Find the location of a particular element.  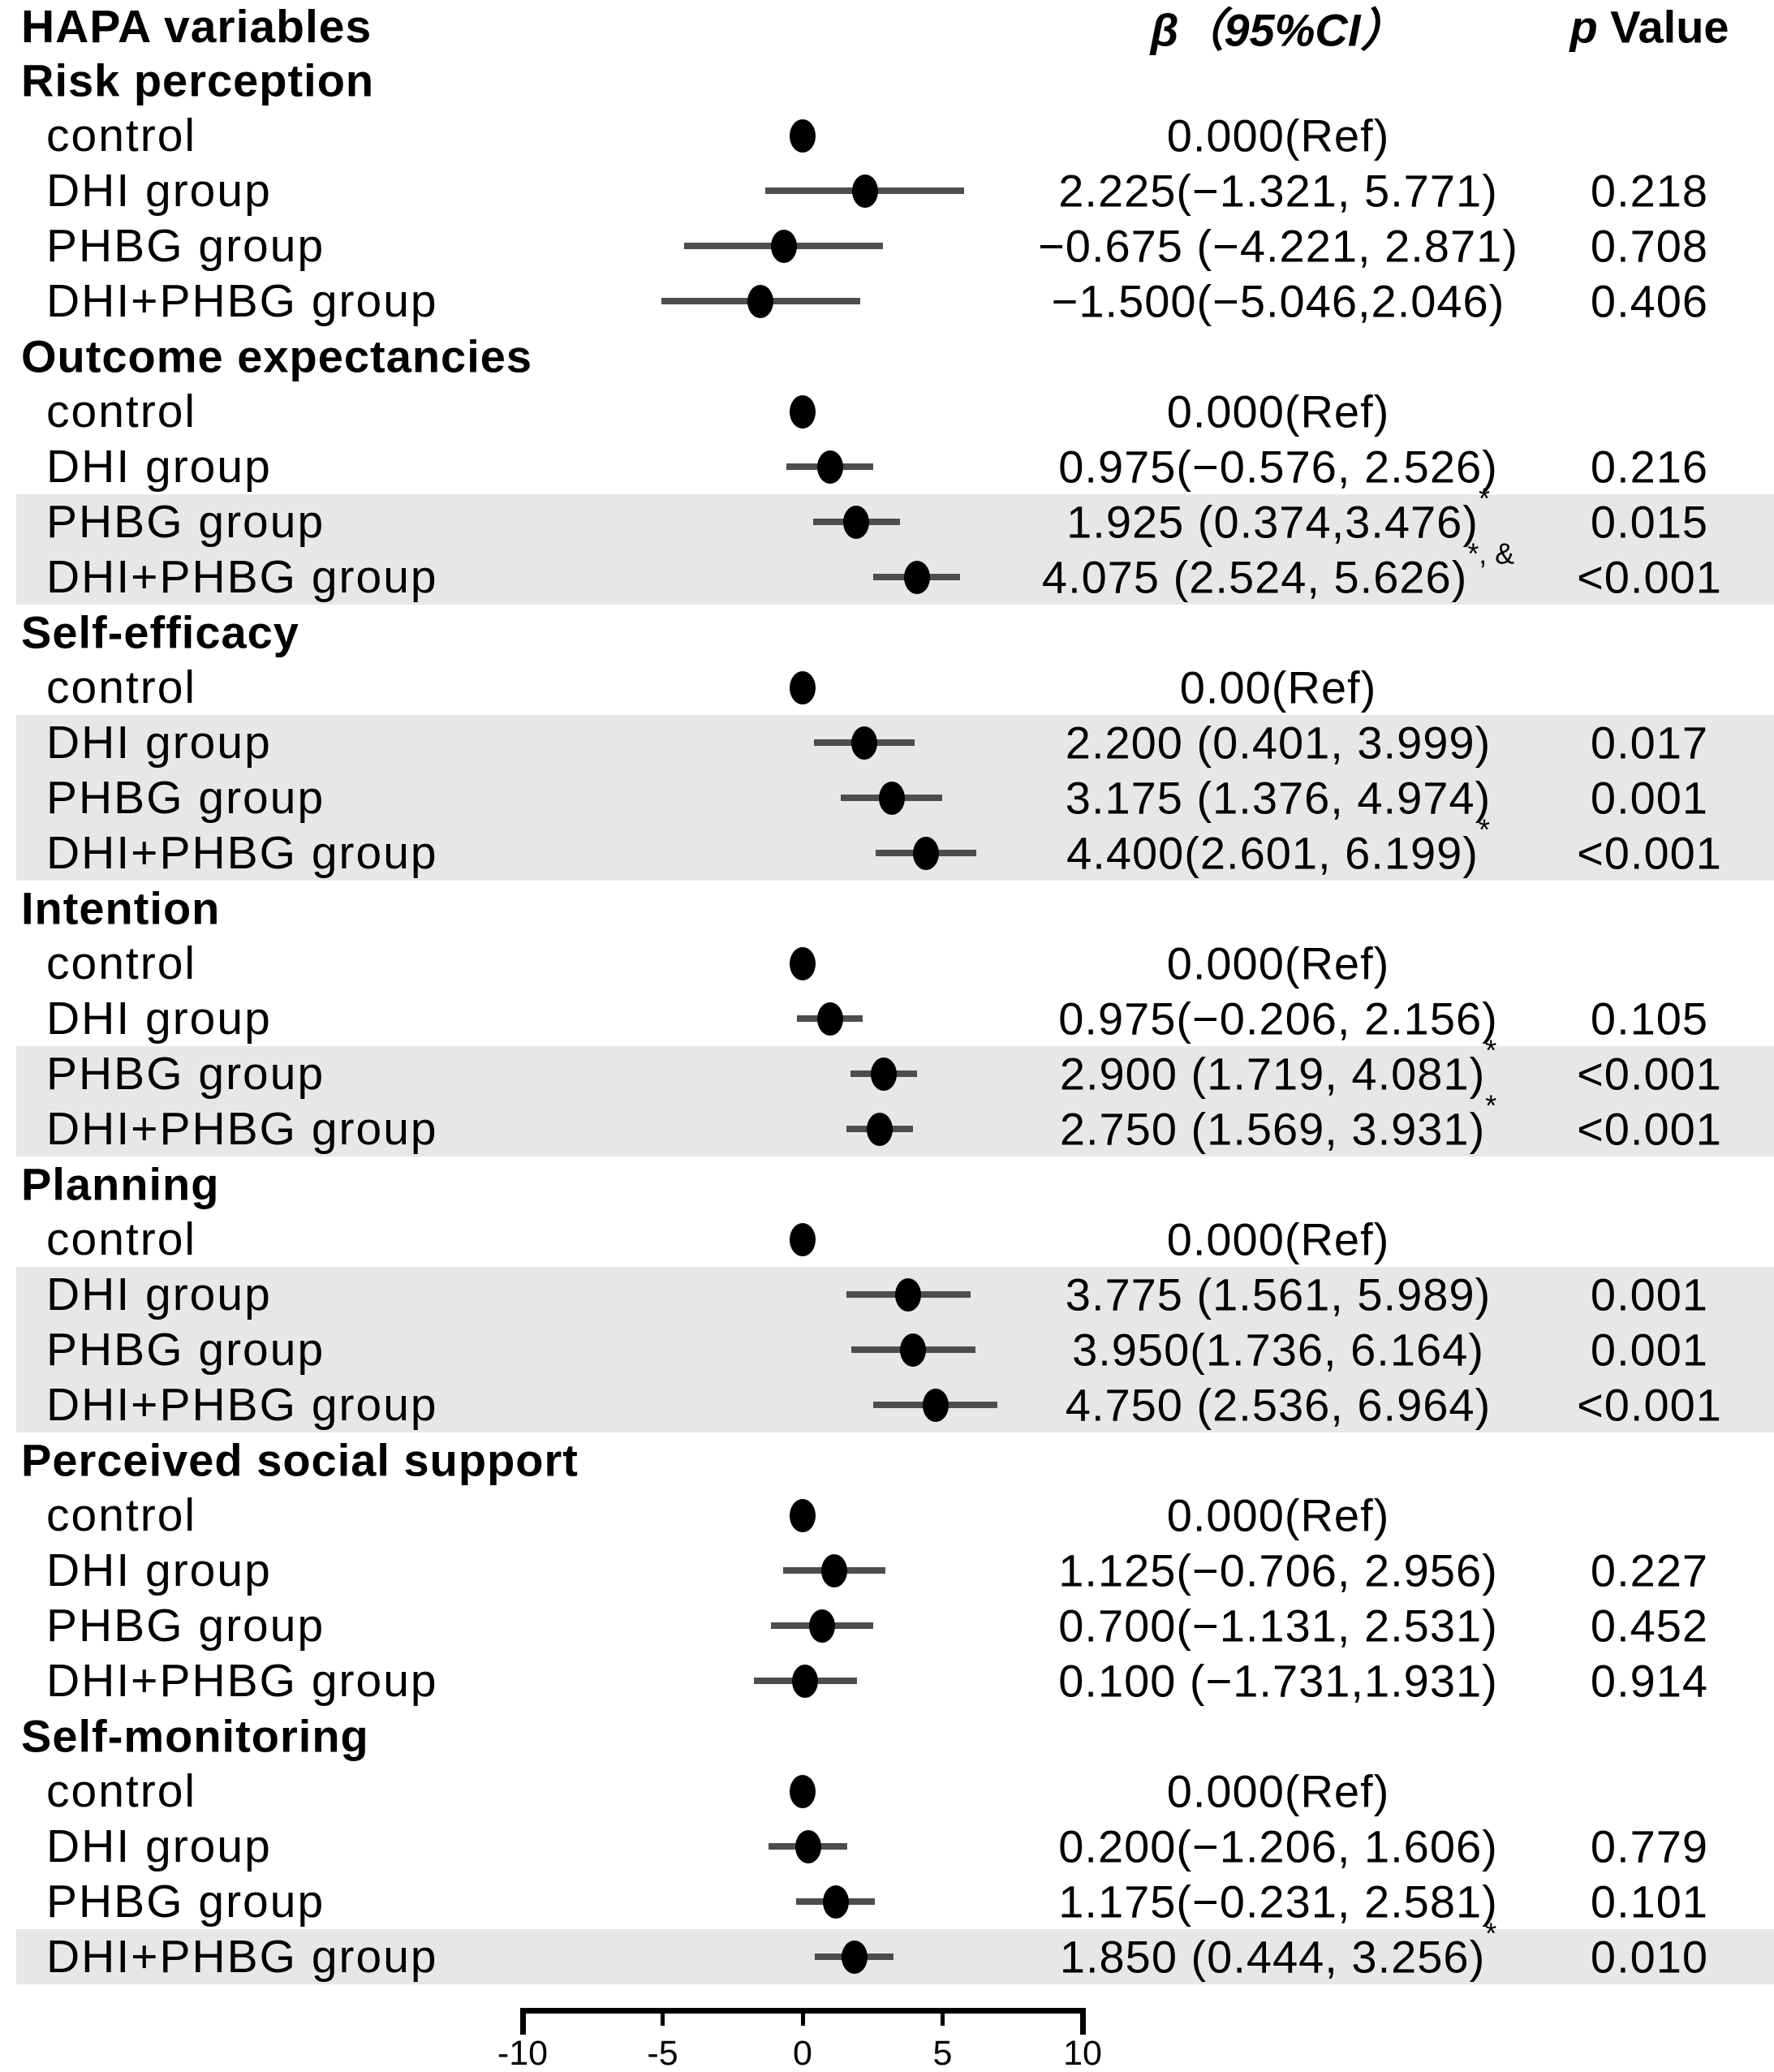

p-italic: p is located at coordinates (1583, 27).